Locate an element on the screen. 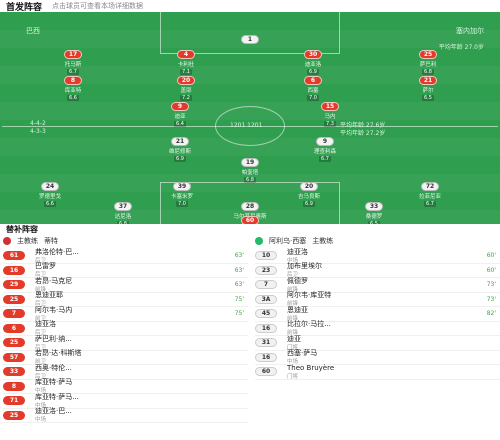 The width and height of the screenshot is (500, 440). sub-row: 29 若昂·马克尼 前锋 63' is located at coordinates (125, 285).